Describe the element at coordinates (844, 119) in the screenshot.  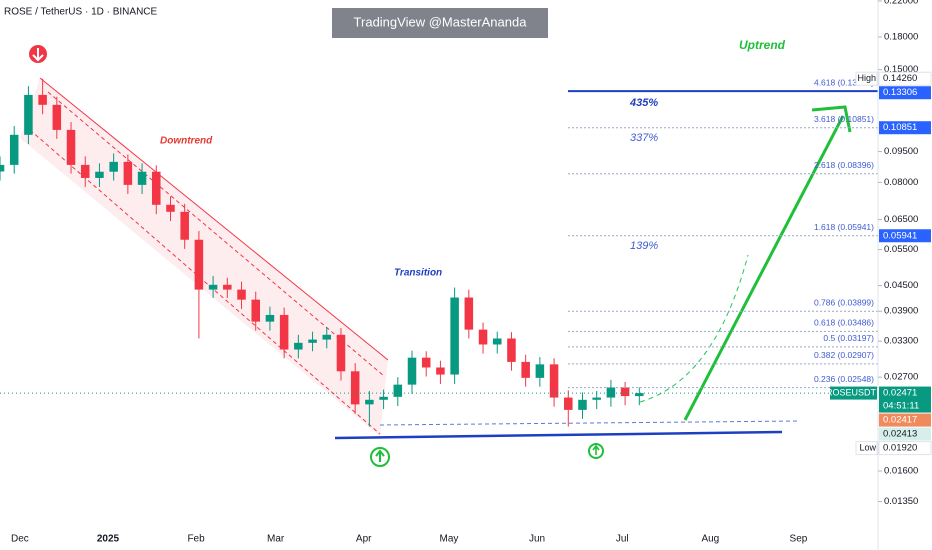
I see `fib-label: 3.618 (0.10851)` at that location.